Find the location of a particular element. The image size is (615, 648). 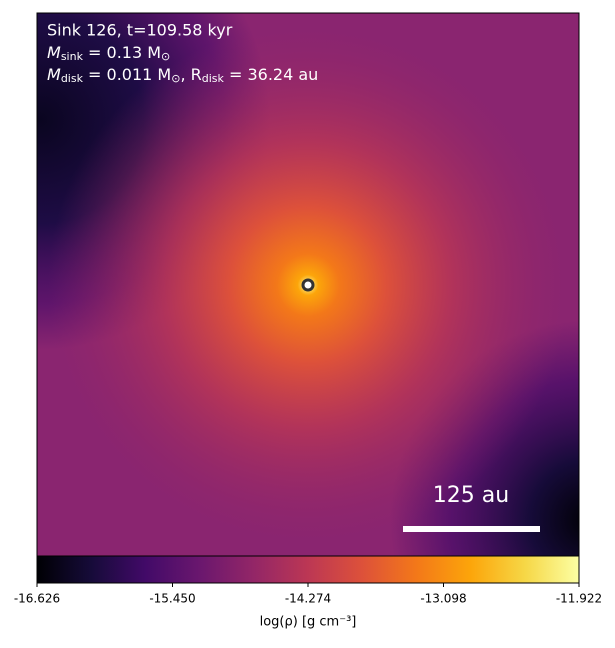

scale-bar-label: 125 au is located at coordinates (471, 495).